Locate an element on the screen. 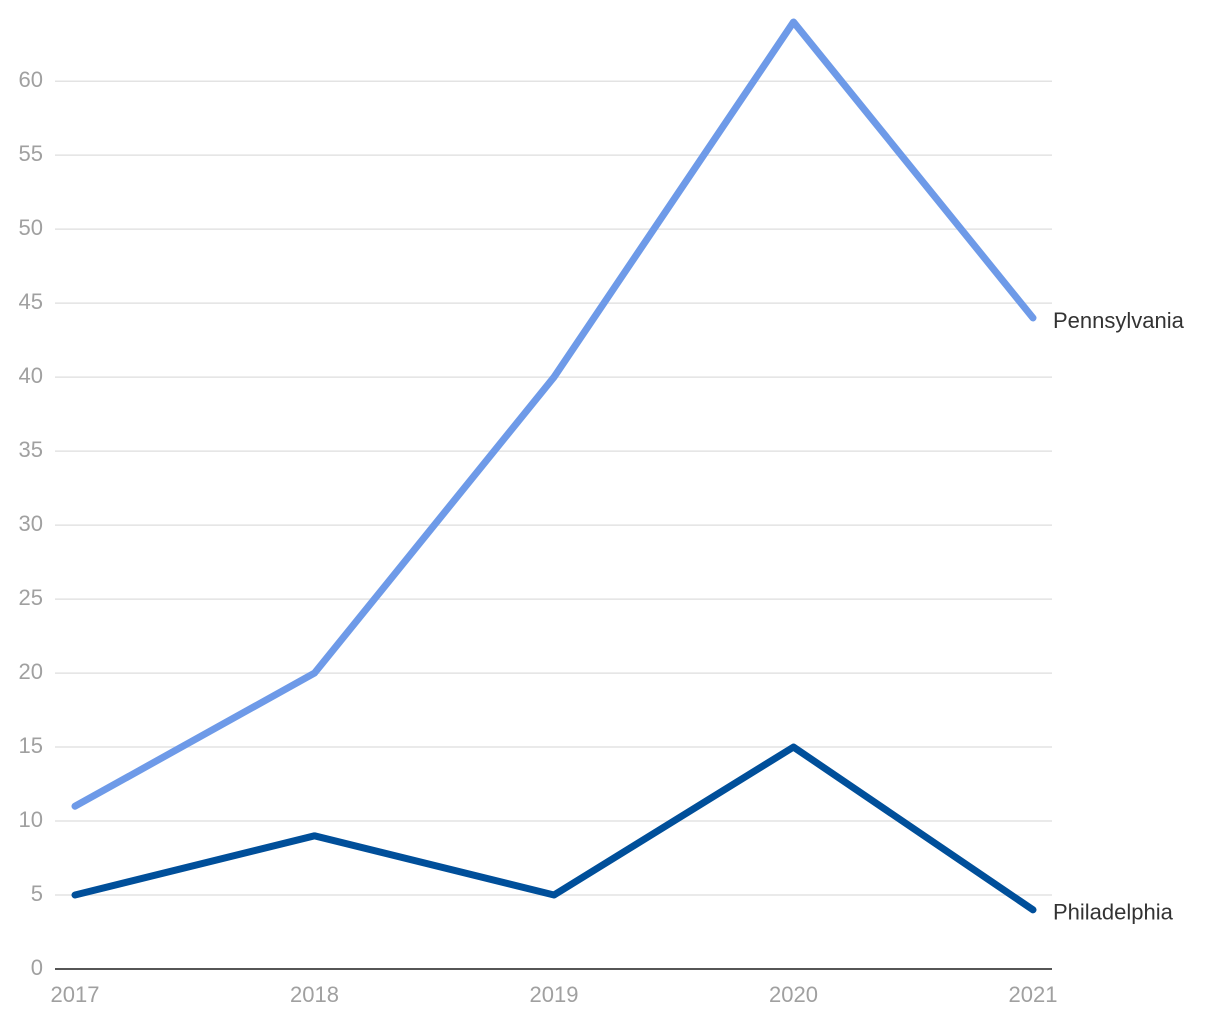 Image resolution: width=1220 pixels, height=1020 pixels. y-tick-label: 15 is located at coordinates (31, 745).